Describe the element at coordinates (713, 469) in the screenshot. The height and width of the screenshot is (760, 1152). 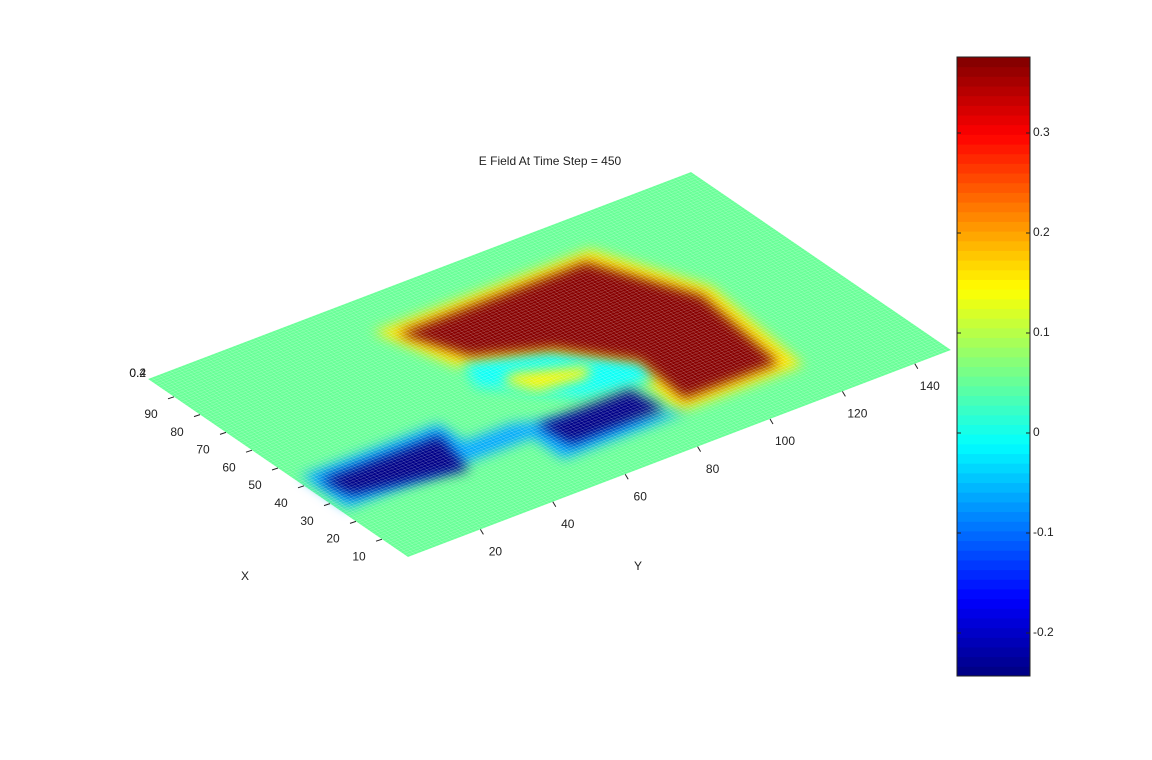
I see `y-tick-label: 80` at that location.